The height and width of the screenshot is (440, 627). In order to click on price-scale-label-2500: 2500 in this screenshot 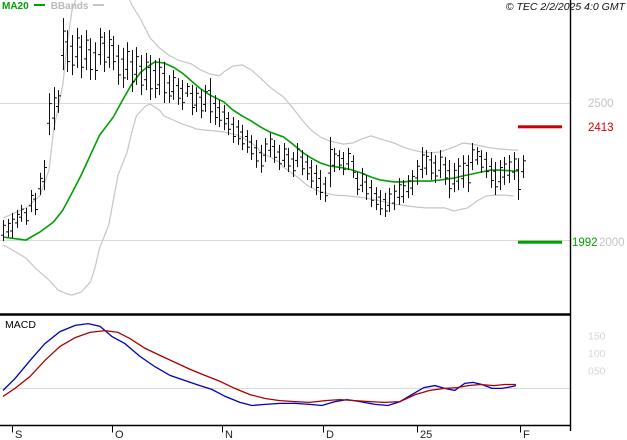, I will do `click(601, 104)`.